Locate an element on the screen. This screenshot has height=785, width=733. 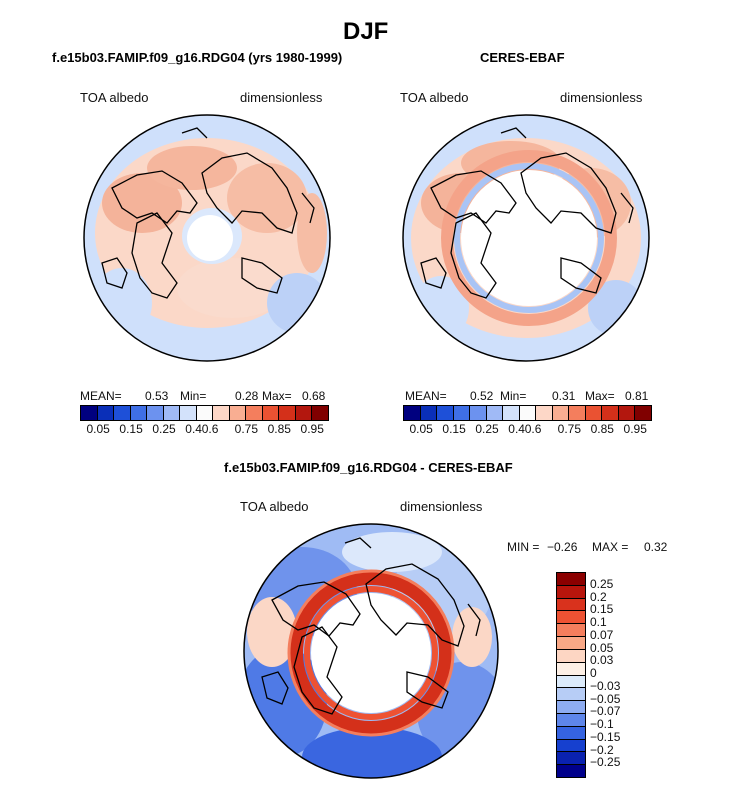
colorbar-ticks-model: 0.05 0.15 0.25 0.4 0.6 0.75 0.85 0.95 is located at coordinates (203, 430).